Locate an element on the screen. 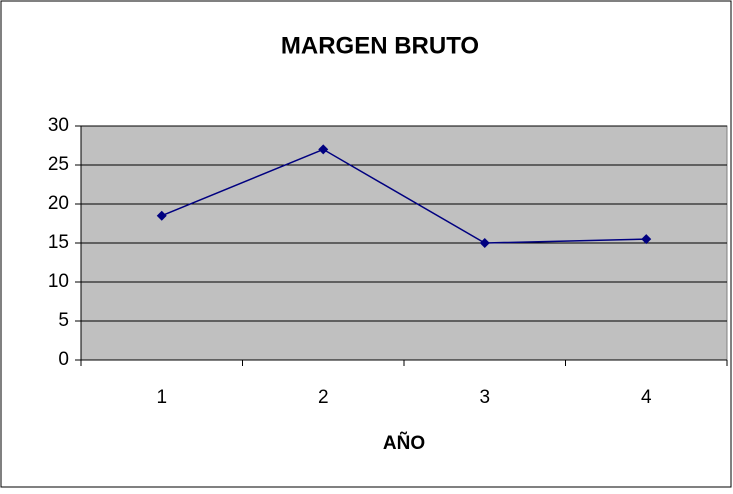 This screenshot has height=494, width=733. x-tick-label: 3 is located at coordinates (484, 397).